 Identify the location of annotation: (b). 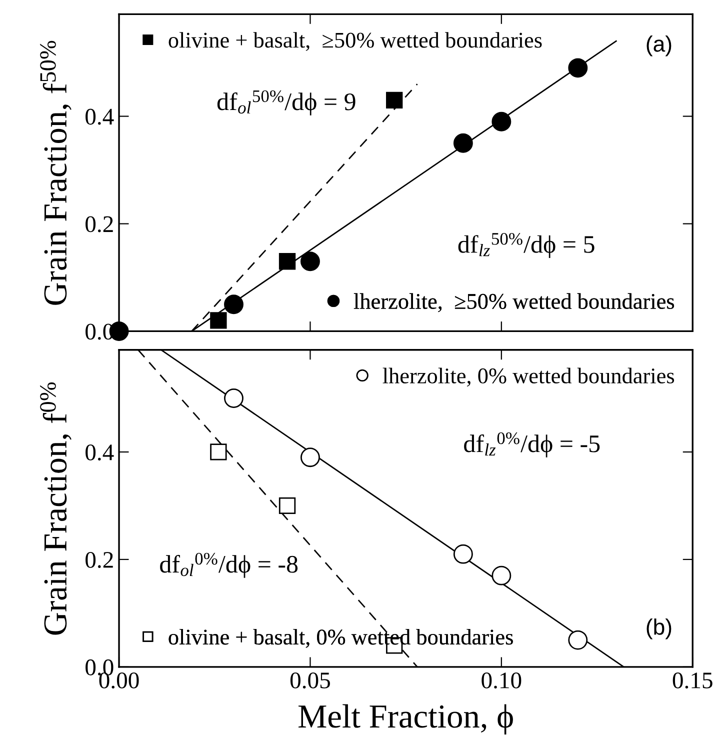
(659, 629).